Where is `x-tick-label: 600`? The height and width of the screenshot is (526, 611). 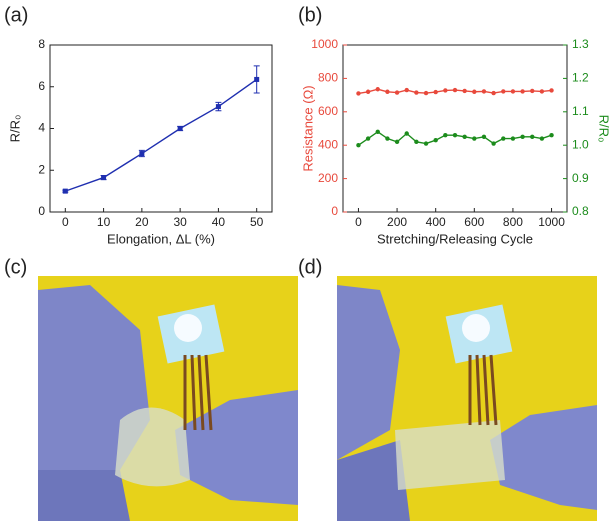 x-tick-label: 600 is located at coordinates (474, 222).